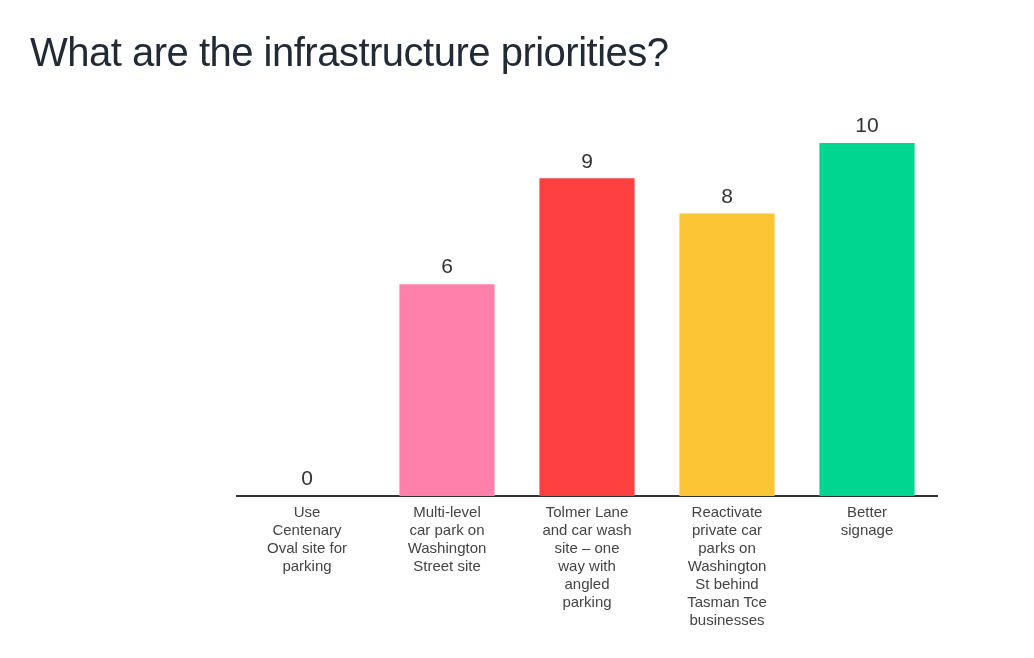 The height and width of the screenshot is (658, 1034). What do you see at coordinates (349, 52) in the screenshot?
I see `chart-title: What are the infrastructure priorities?` at bounding box center [349, 52].